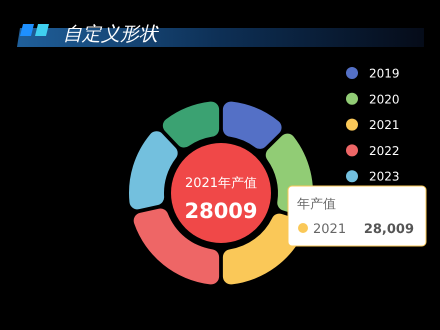  What do you see at coordinates (384, 73) in the screenshot?
I see `legend-label: 2019` at bounding box center [384, 73].